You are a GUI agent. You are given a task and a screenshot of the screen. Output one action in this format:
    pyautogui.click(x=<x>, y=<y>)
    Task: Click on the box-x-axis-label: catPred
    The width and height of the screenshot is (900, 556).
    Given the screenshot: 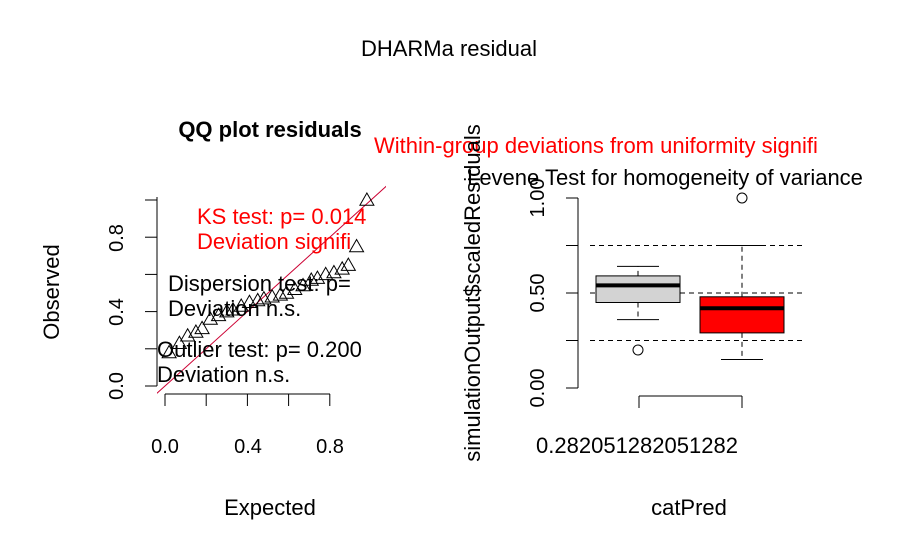 What is the action you would take?
    pyautogui.click(x=689, y=507)
    